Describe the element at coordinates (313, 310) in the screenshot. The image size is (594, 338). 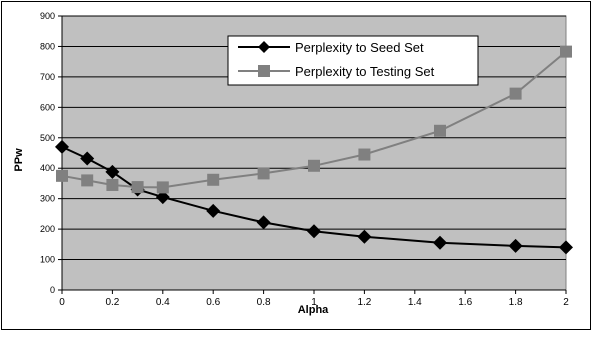
I see `x-axis-title: Alpha` at that location.